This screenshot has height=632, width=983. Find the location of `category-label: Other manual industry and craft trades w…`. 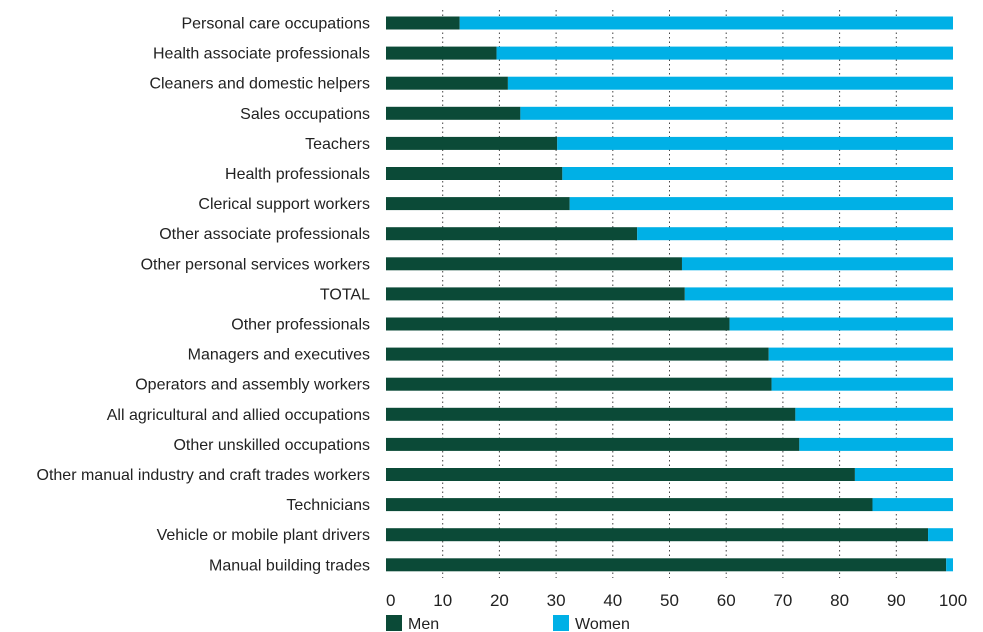

category-label: Other manual industry and craft trades w… is located at coordinates (203, 475).